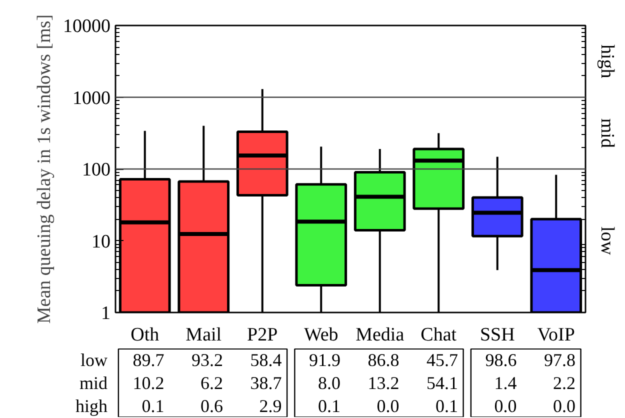 The width and height of the screenshot is (625, 418). Describe the element at coordinates (442, 360) in the screenshot. I see `text: 45.7` at that location.